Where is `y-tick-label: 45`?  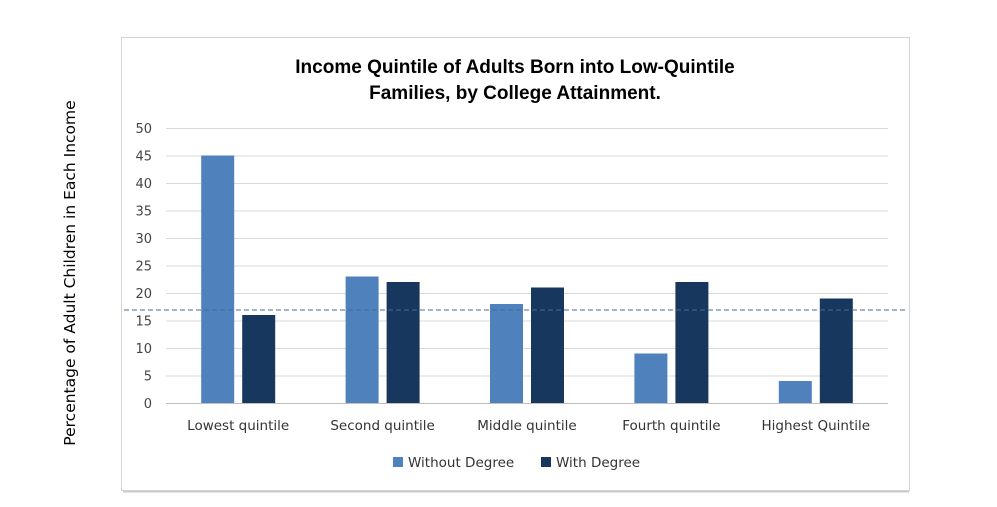 y-tick-label: 45 is located at coordinates (143, 157).